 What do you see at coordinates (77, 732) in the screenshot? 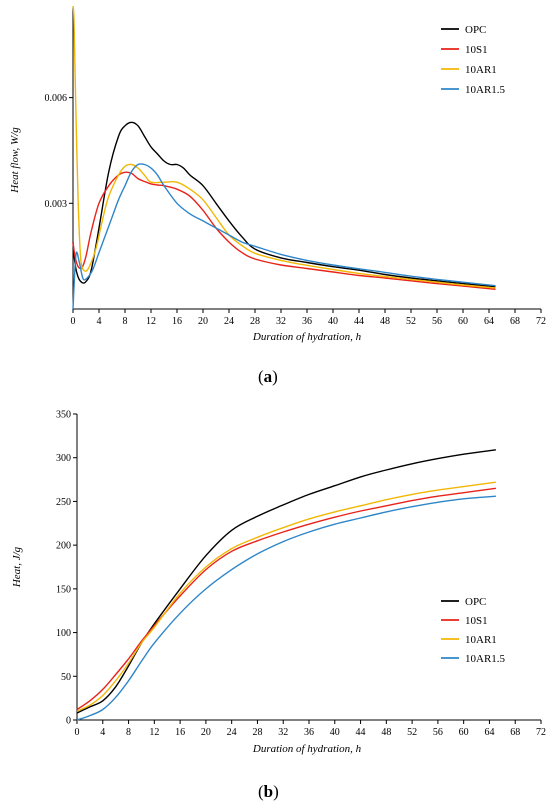
I see `chart-b-x-tick-label: 0` at bounding box center [77, 732].